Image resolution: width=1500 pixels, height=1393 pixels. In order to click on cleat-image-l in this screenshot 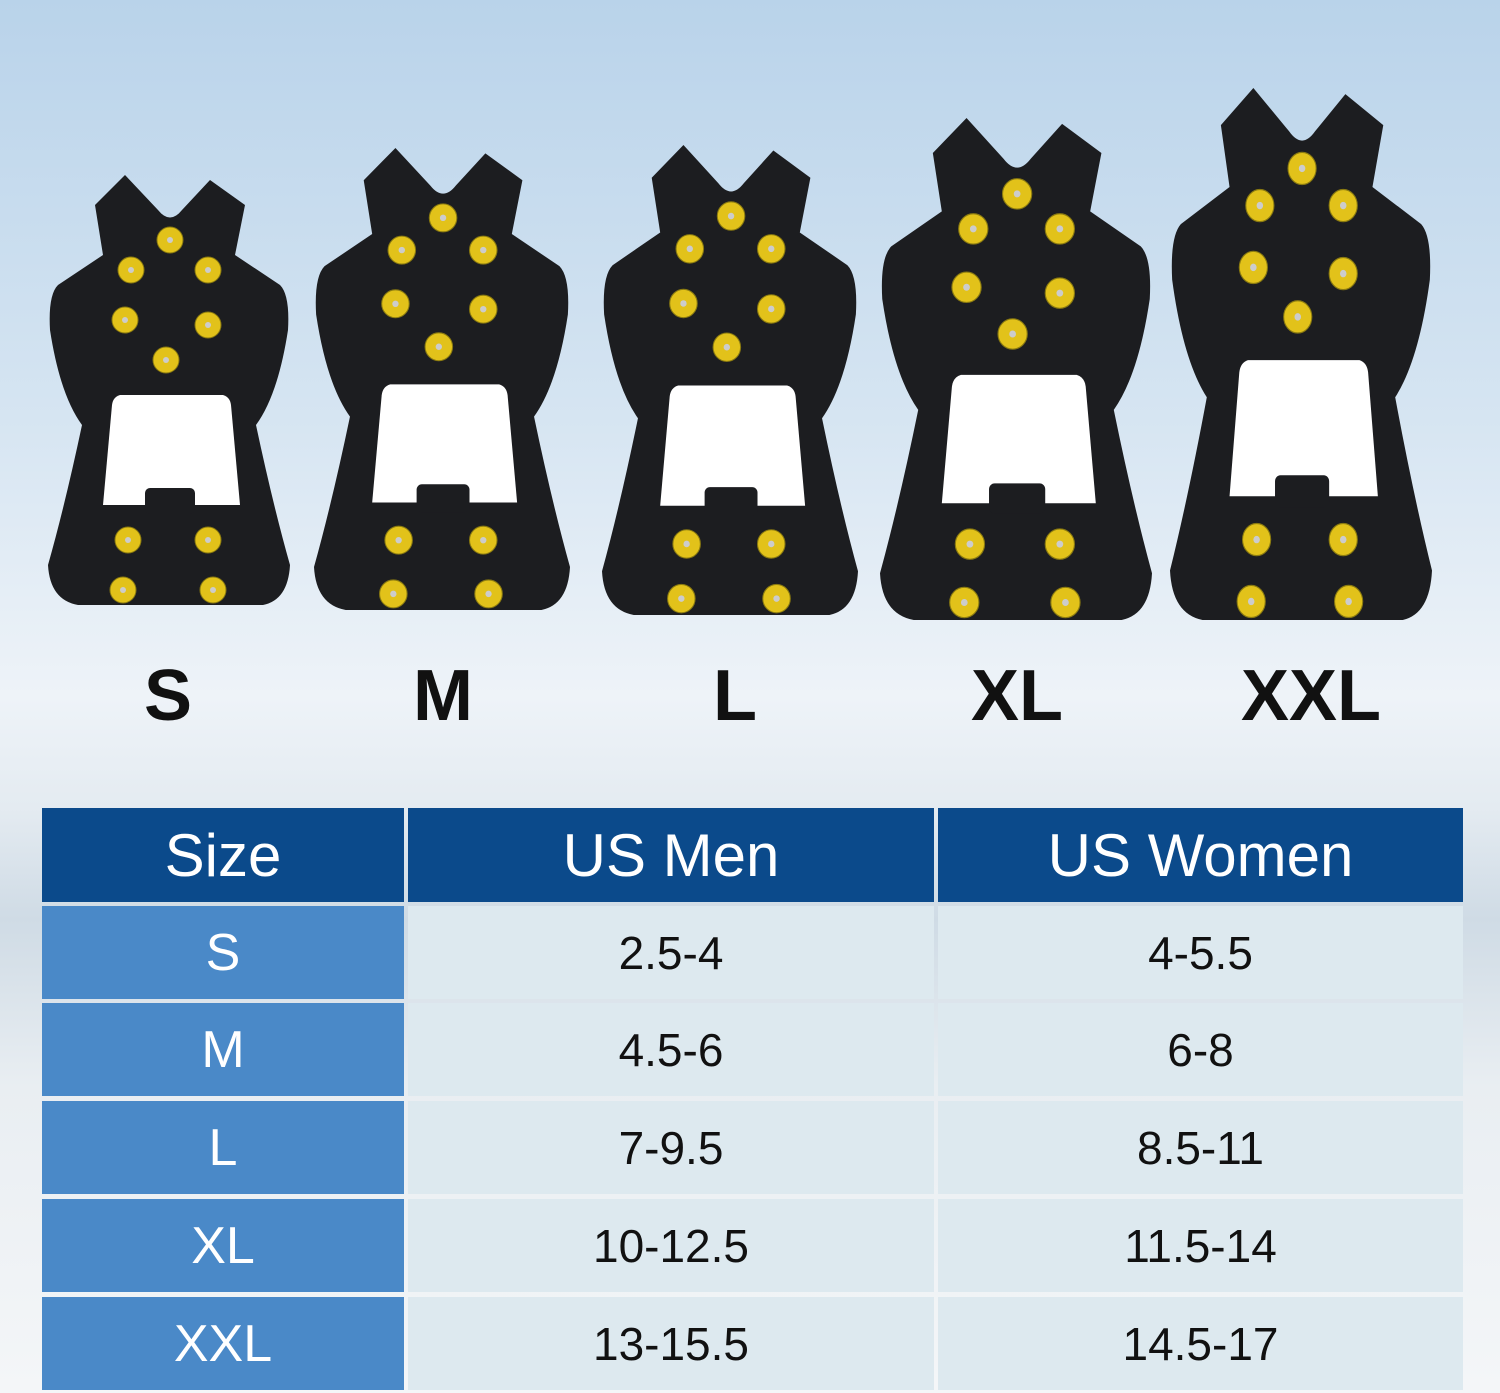, I will do `click(730, 380)`.